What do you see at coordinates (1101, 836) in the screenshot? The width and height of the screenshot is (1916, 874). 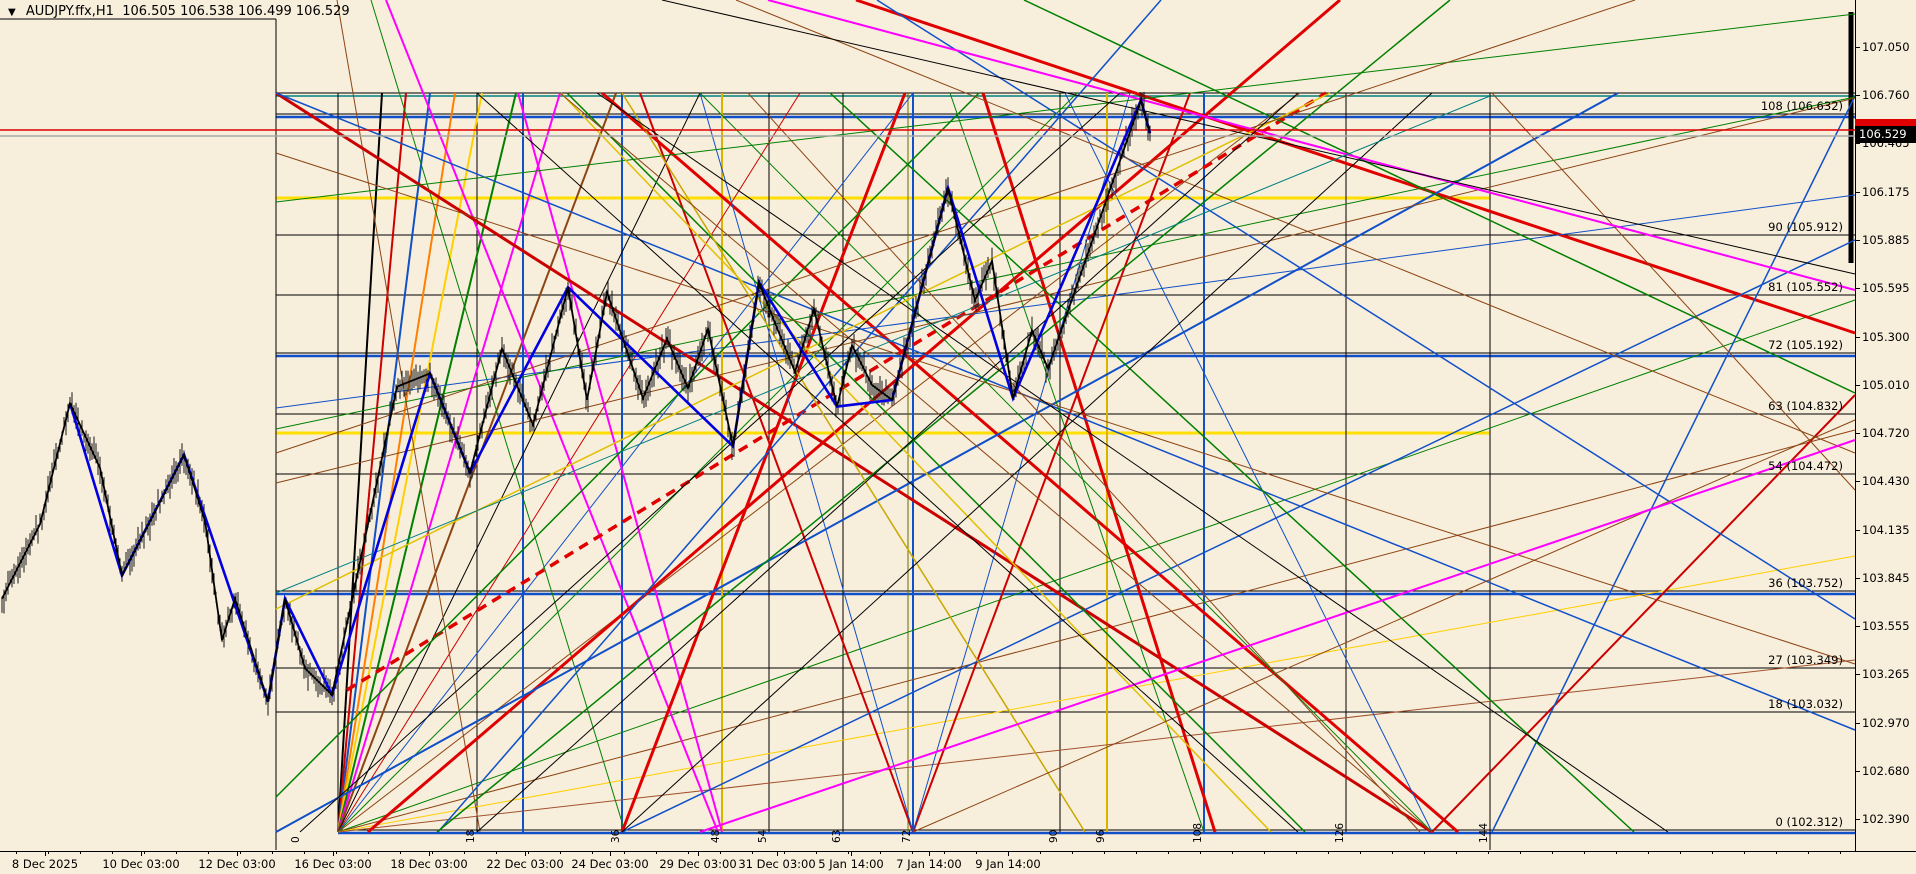 I see `gann-column-label: 96` at bounding box center [1101, 836].